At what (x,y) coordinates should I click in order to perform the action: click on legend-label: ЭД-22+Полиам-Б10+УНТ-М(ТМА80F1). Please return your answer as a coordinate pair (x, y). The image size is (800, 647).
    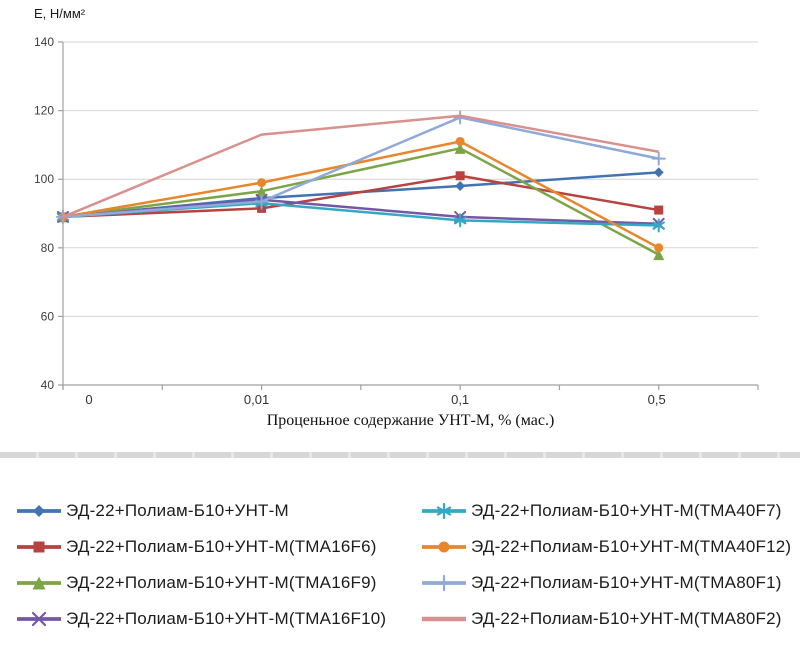
    Looking at the image, I should click on (626, 582).